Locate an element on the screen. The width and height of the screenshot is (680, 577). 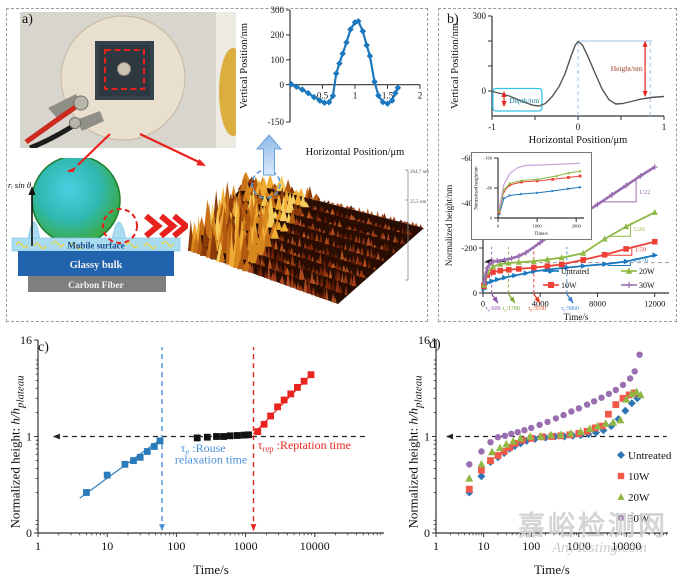
panel-c-label: c) is located at coordinates (43, 347).